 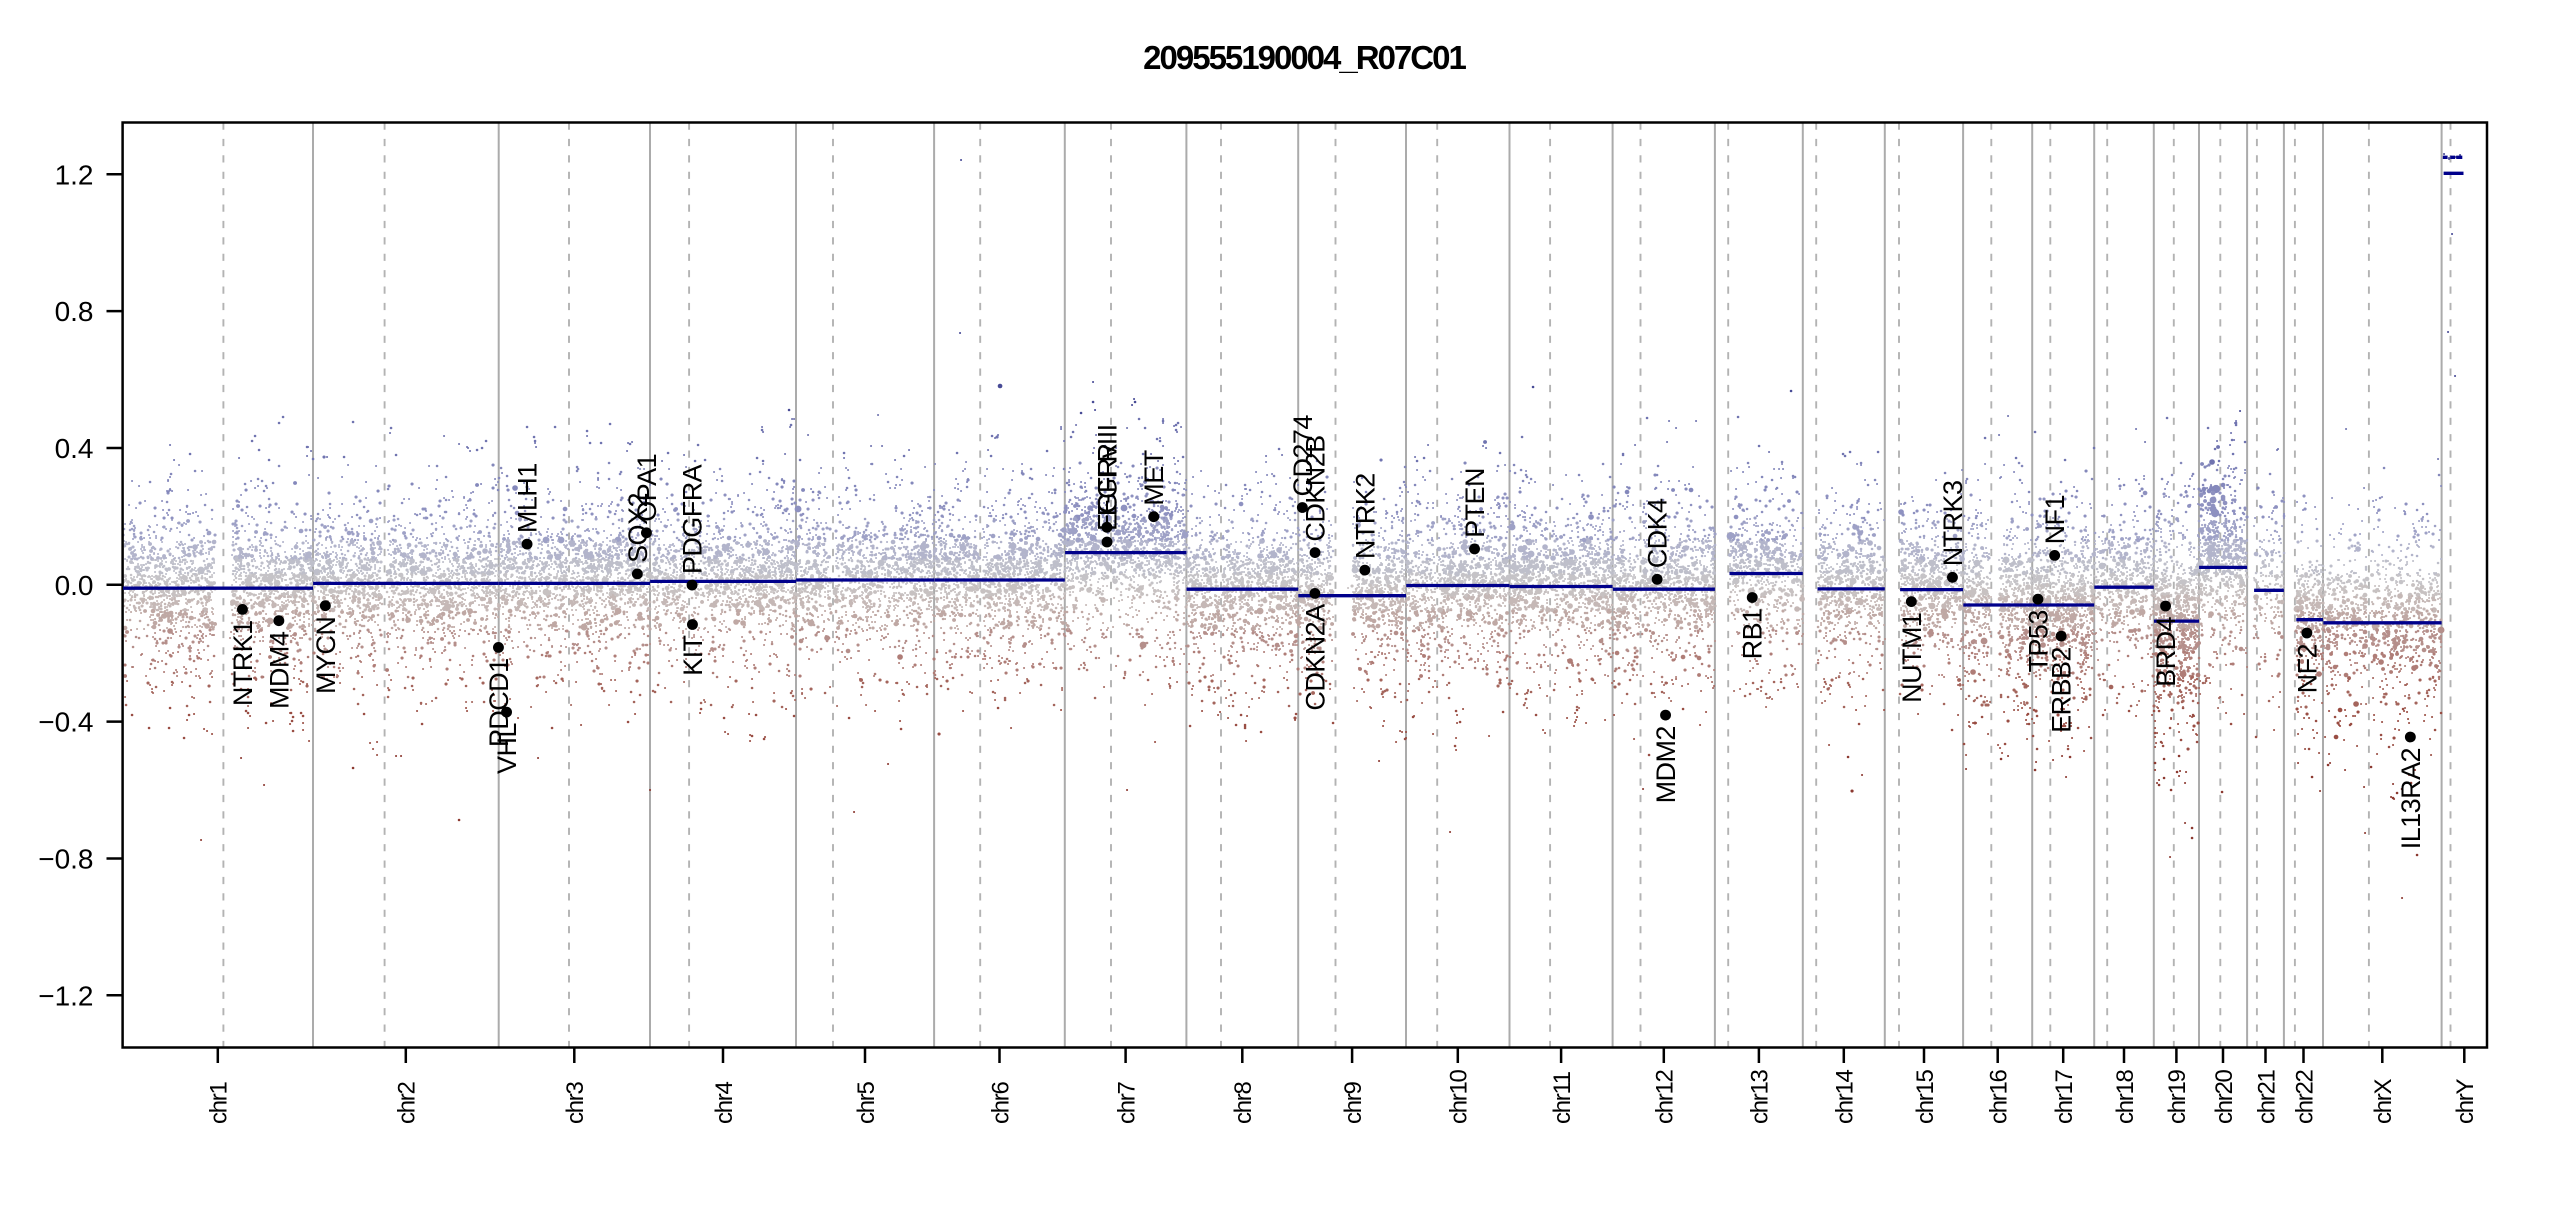 What do you see at coordinates (1353, 1103) in the screenshot?
I see `svg-text: chr9` at bounding box center [1353, 1103].